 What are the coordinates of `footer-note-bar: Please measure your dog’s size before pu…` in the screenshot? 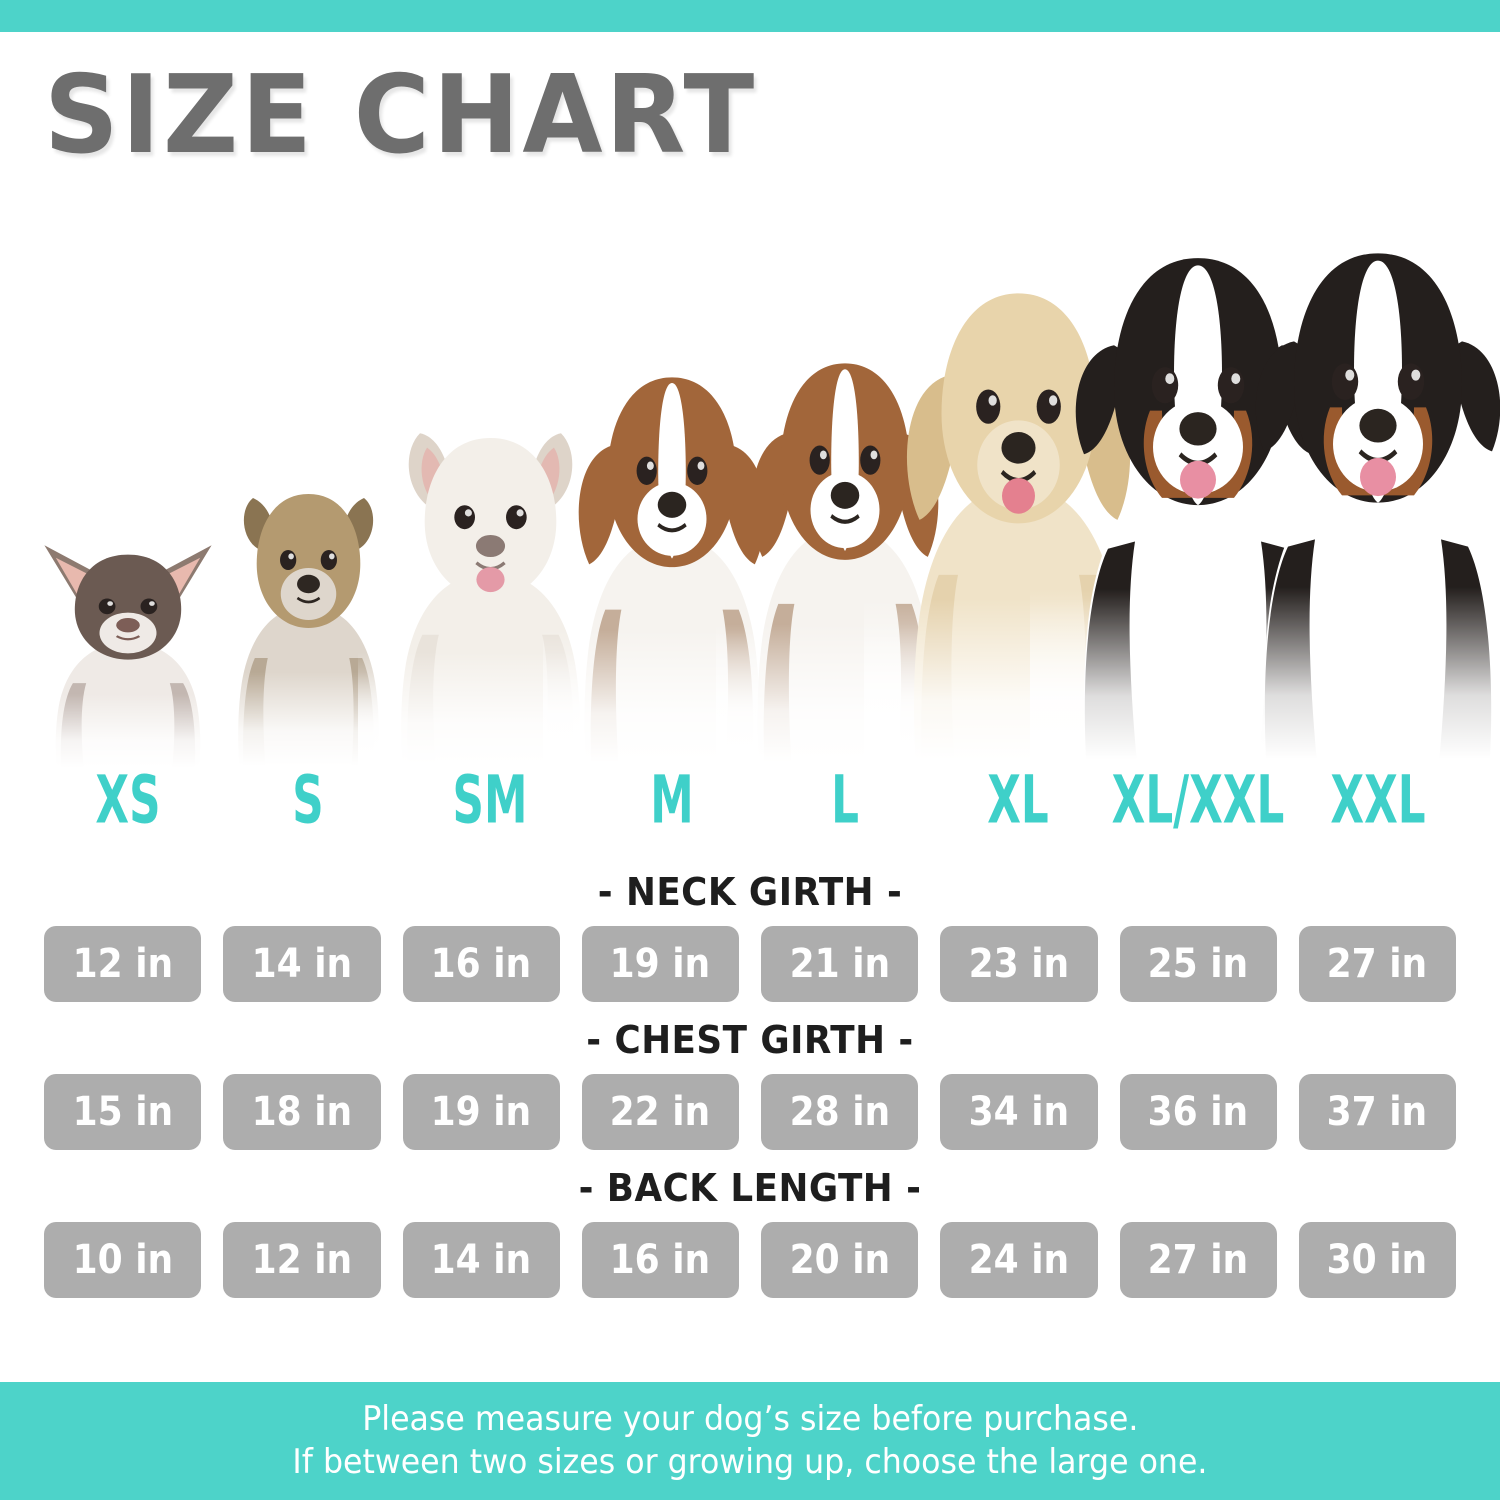 It's located at (750, 1441).